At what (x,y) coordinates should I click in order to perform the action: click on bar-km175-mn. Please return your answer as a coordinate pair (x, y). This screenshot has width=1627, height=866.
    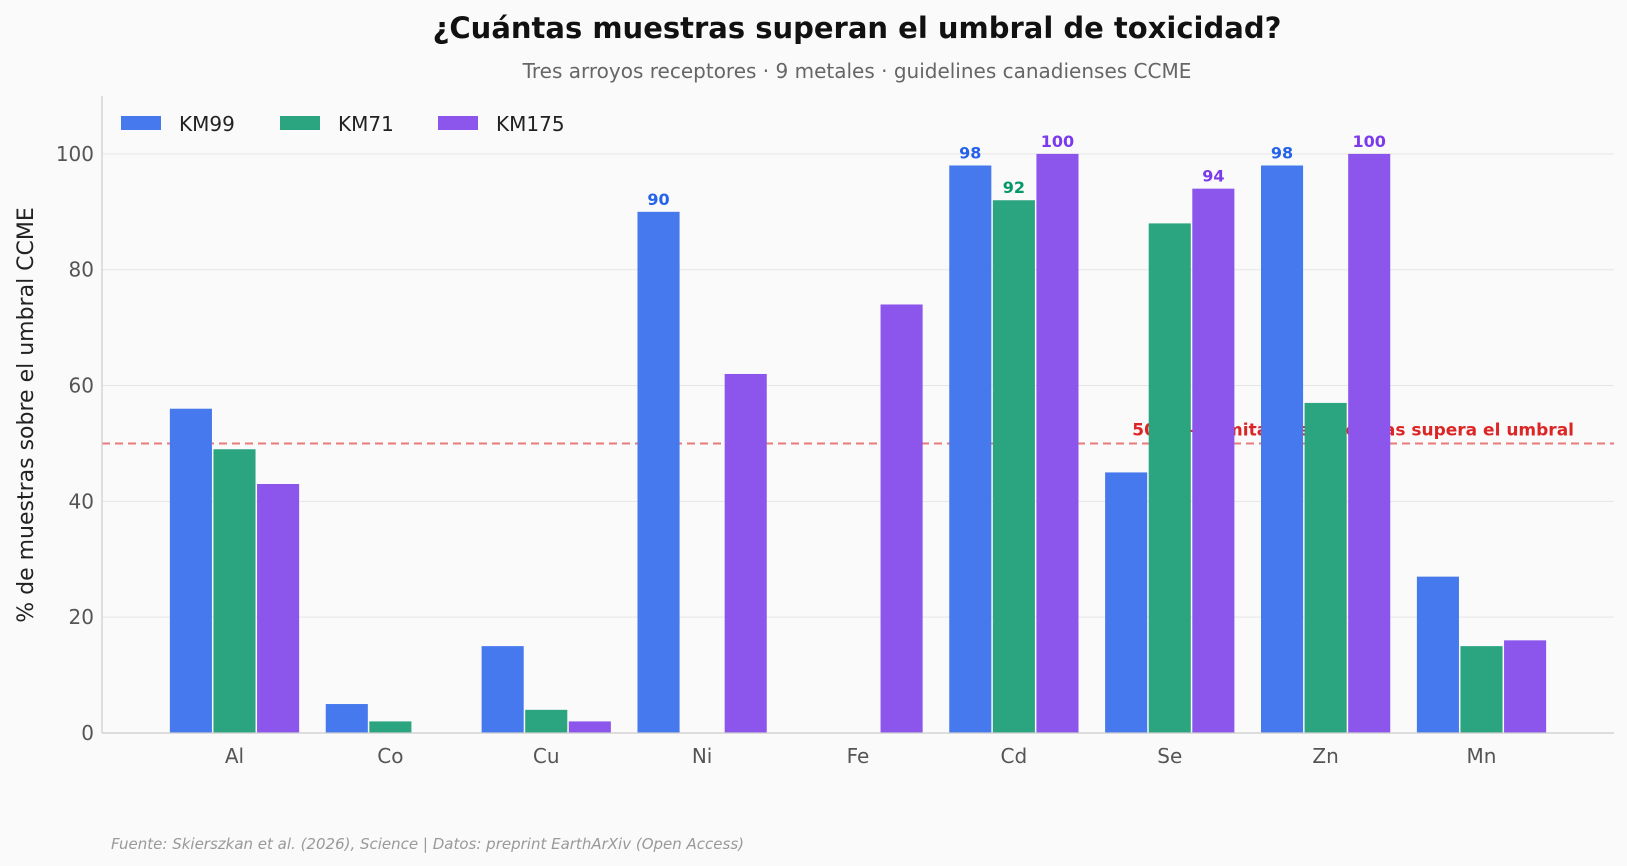
    Looking at the image, I should click on (1525, 686).